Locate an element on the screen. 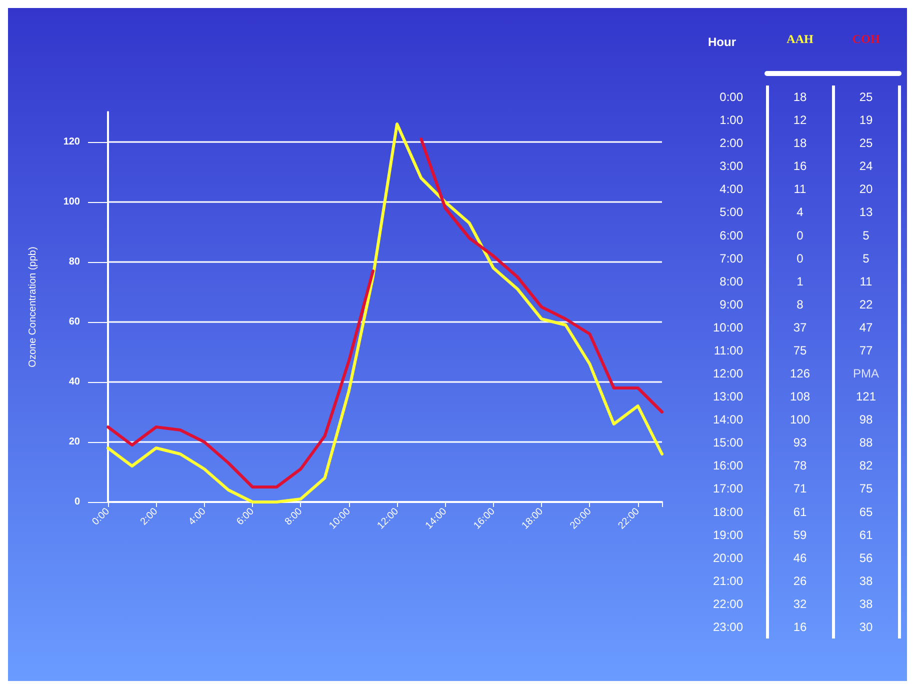  data-label: 56 is located at coordinates (866, 557).